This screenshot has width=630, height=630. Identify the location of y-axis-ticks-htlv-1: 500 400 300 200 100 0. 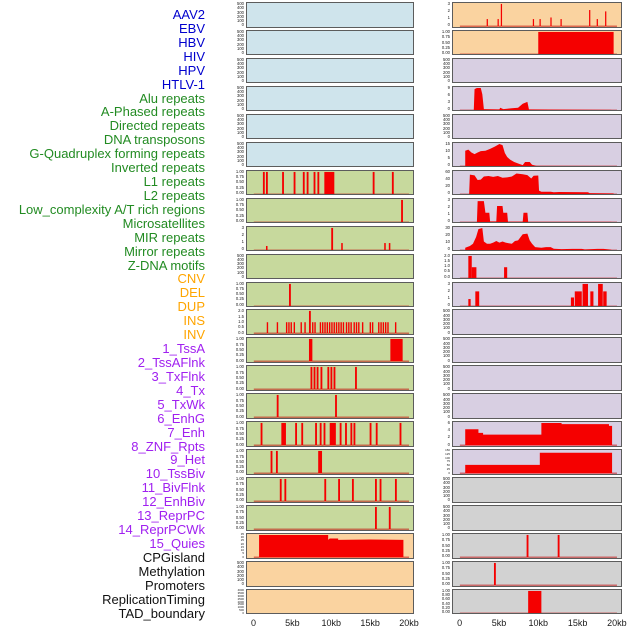
(224, 154).